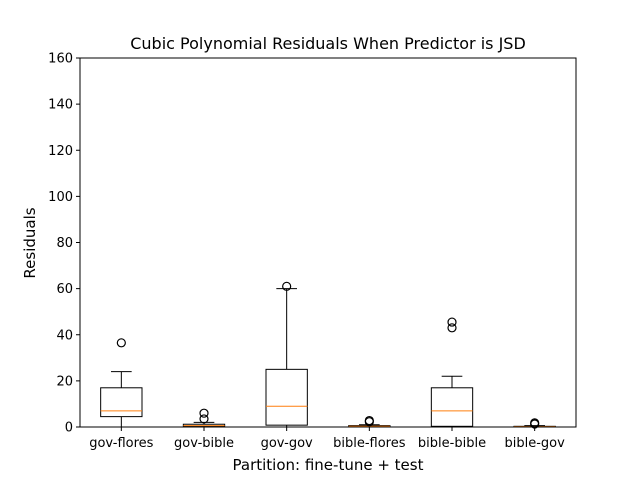 Image resolution: width=640 pixels, height=484 pixels. I want to click on y-tick-label: 40, so click(64, 335).